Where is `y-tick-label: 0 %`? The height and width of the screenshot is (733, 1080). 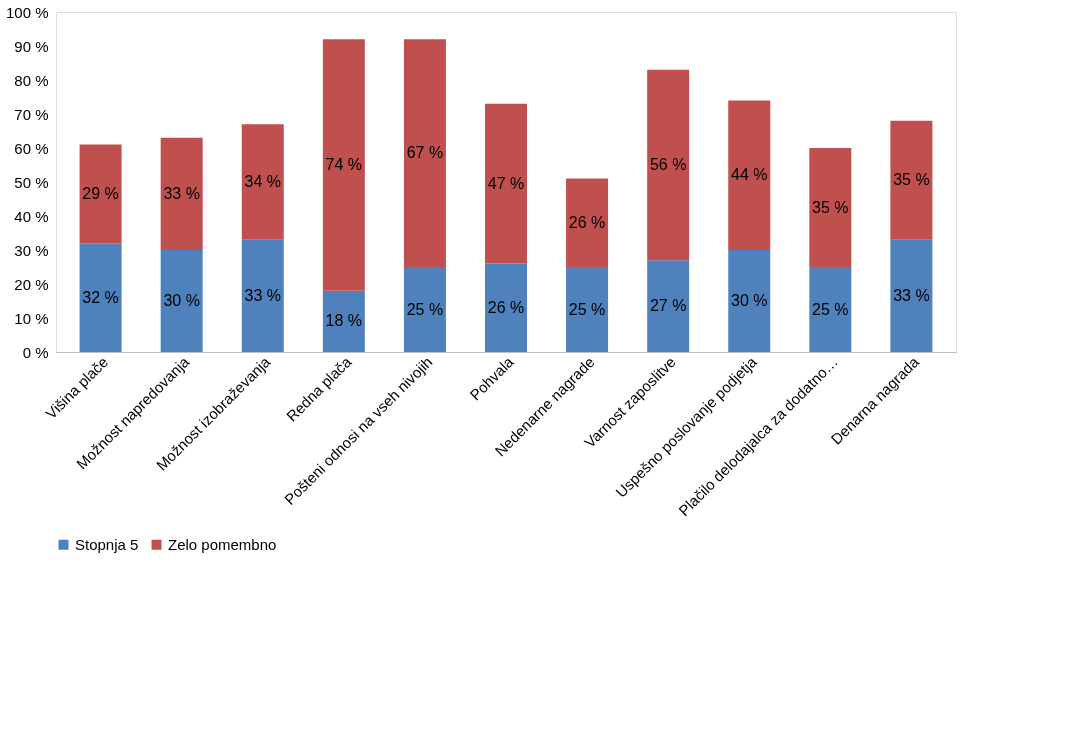 y-tick-label: 0 % is located at coordinates (35, 352).